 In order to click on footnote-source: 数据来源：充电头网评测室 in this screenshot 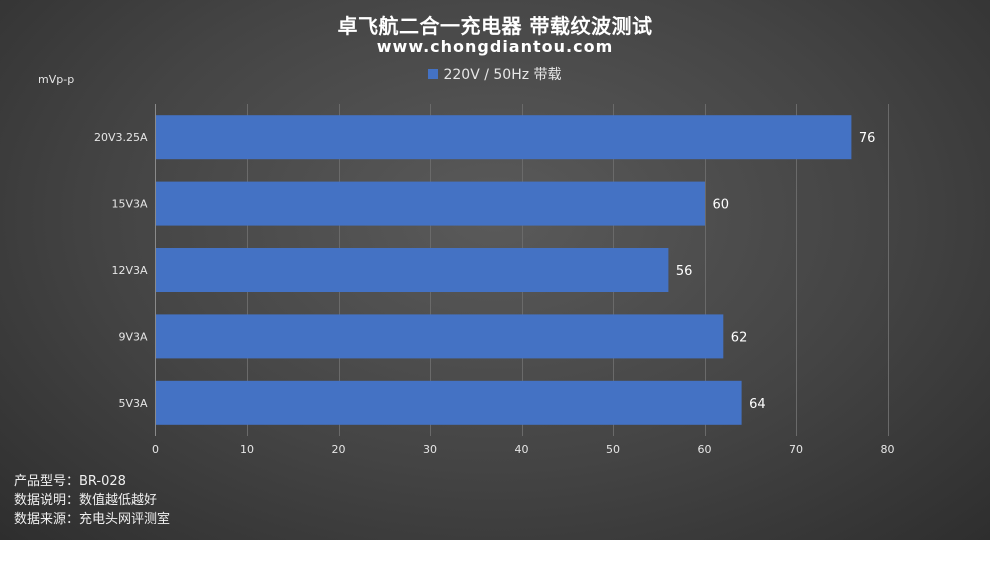, I will do `click(92, 519)`.